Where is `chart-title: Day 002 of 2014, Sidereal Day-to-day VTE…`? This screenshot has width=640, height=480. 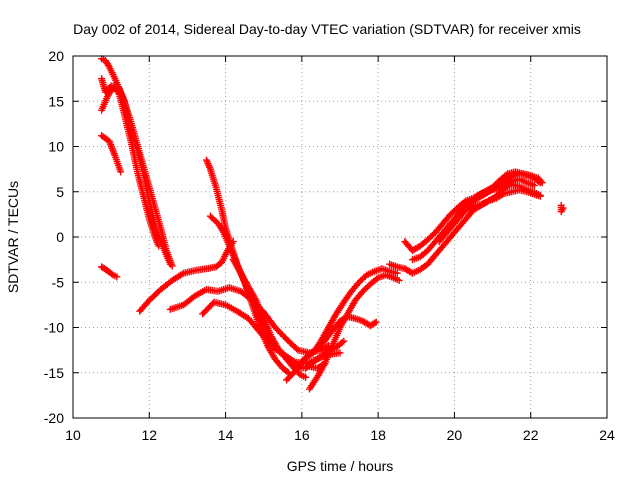 chart-title: Day 002 of 2014, Sidereal Day-to-day VTE… is located at coordinates (327, 29).